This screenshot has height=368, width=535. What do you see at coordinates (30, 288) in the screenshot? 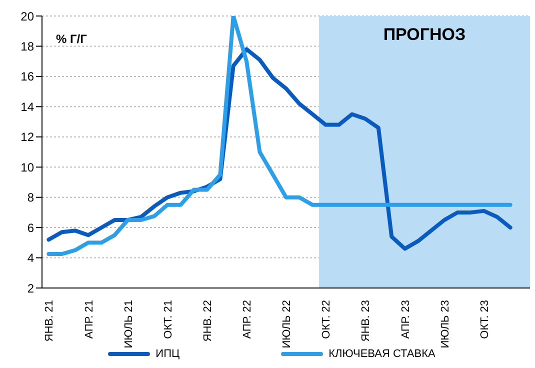
I see `y-tick-label: 2` at bounding box center [30, 288].